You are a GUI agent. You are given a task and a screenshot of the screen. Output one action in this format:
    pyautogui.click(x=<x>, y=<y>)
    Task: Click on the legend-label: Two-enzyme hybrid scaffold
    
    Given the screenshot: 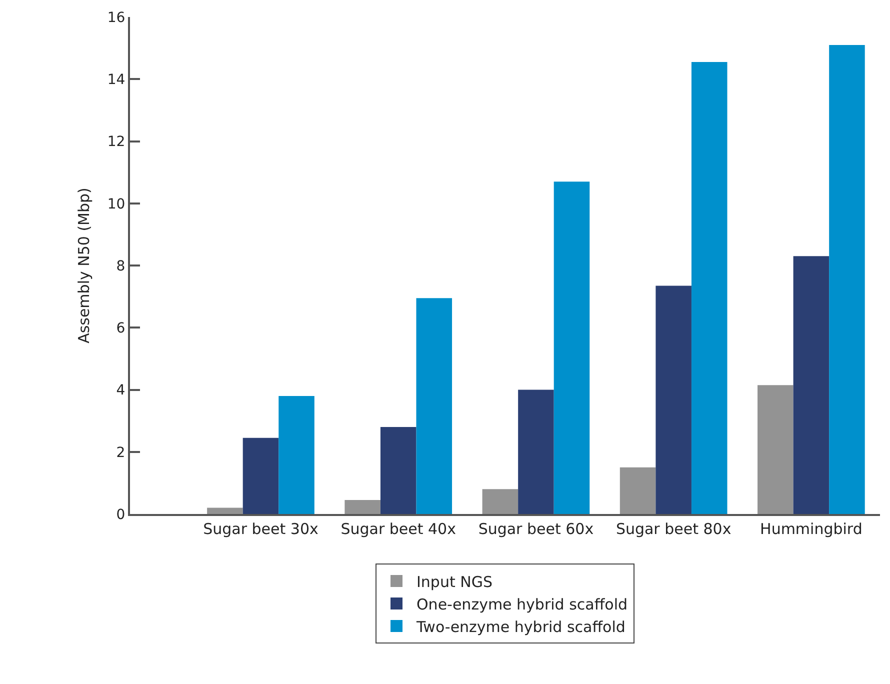 What is the action you would take?
    pyautogui.click(x=521, y=627)
    